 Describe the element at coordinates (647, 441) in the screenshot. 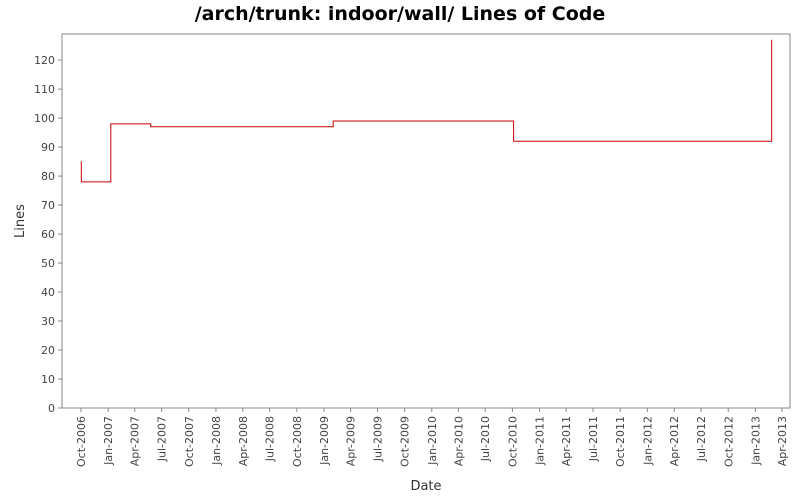

I see `x-tick-label: Jan-2012` at that location.